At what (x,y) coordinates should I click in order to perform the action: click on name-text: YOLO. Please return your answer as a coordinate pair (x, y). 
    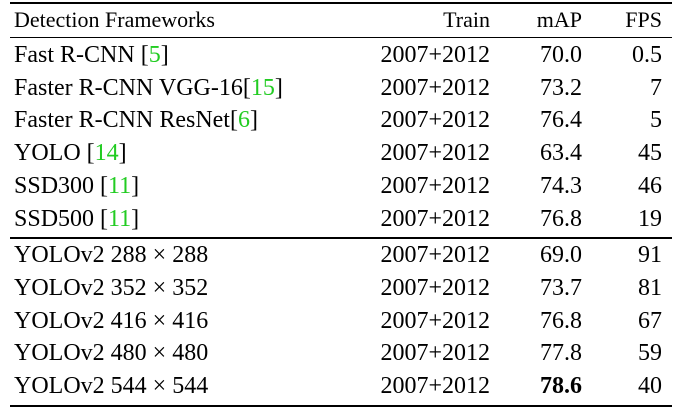
    Looking at the image, I should click on (50, 153).